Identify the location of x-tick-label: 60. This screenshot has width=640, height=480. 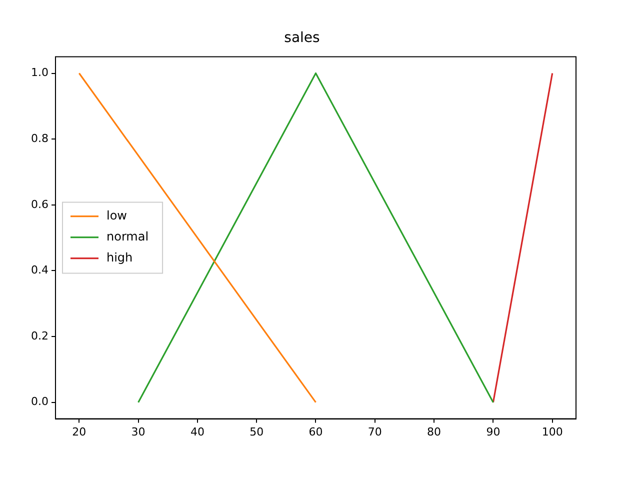
(315, 431).